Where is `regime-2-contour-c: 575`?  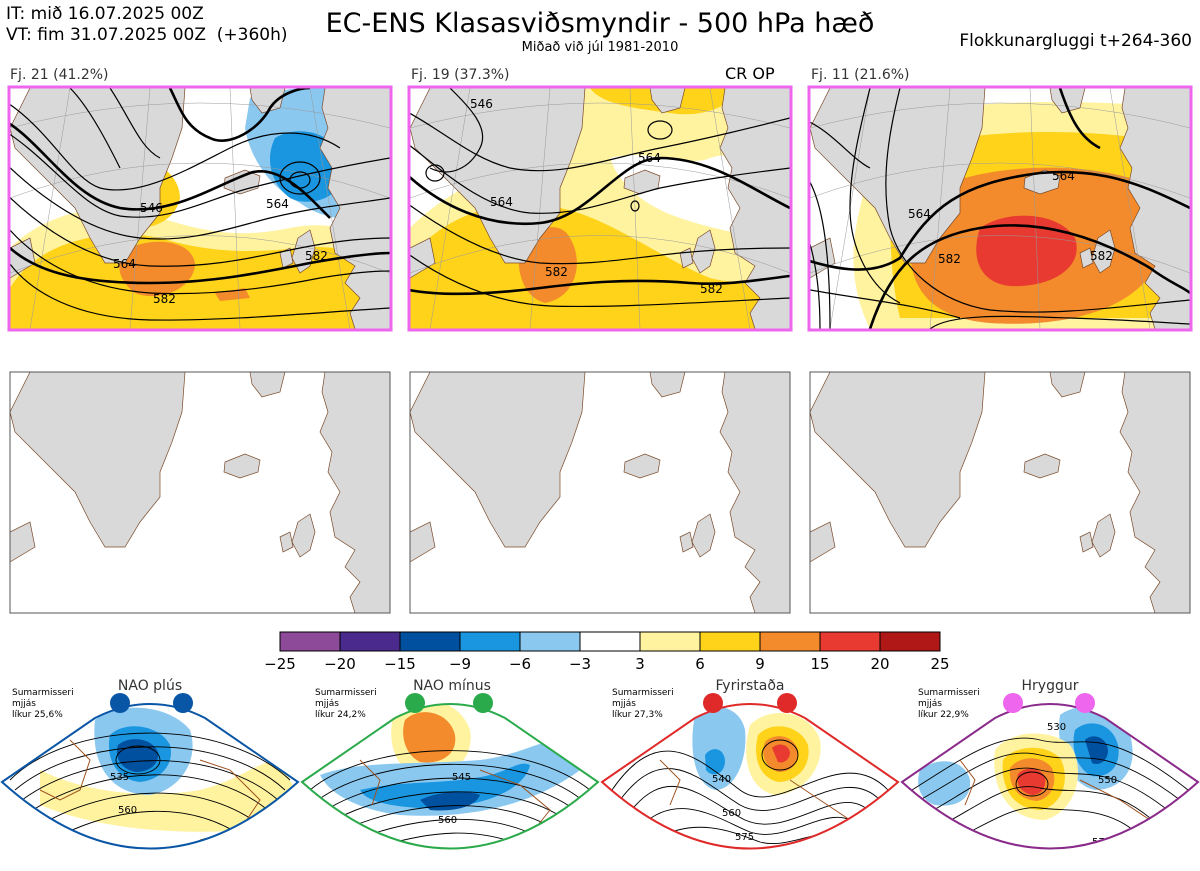 regime-2-contour-c: 575 is located at coordinates (457, 853).